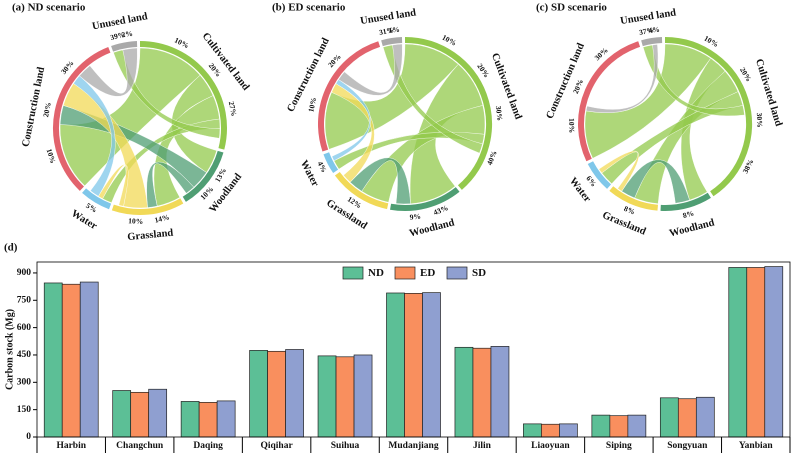 This screenshot has height=453, width=796. What do you see at coordinates (415, 217) in the screenshot?
I see `sector-tick-label: 9%` at bounding box center [415, 217].